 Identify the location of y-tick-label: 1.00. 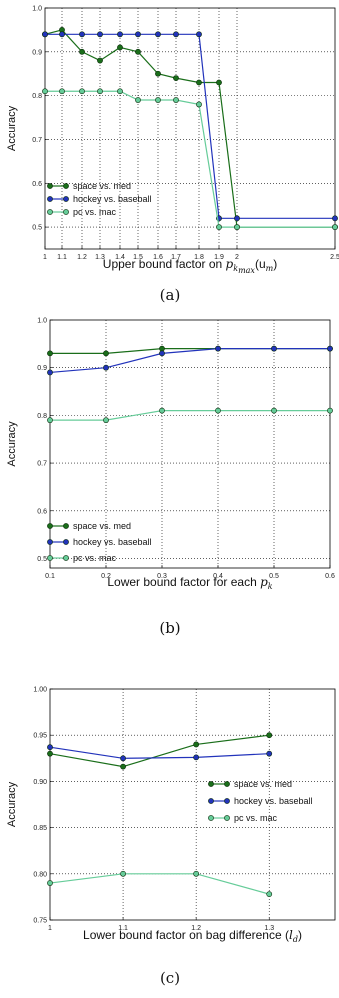
(40, 690).